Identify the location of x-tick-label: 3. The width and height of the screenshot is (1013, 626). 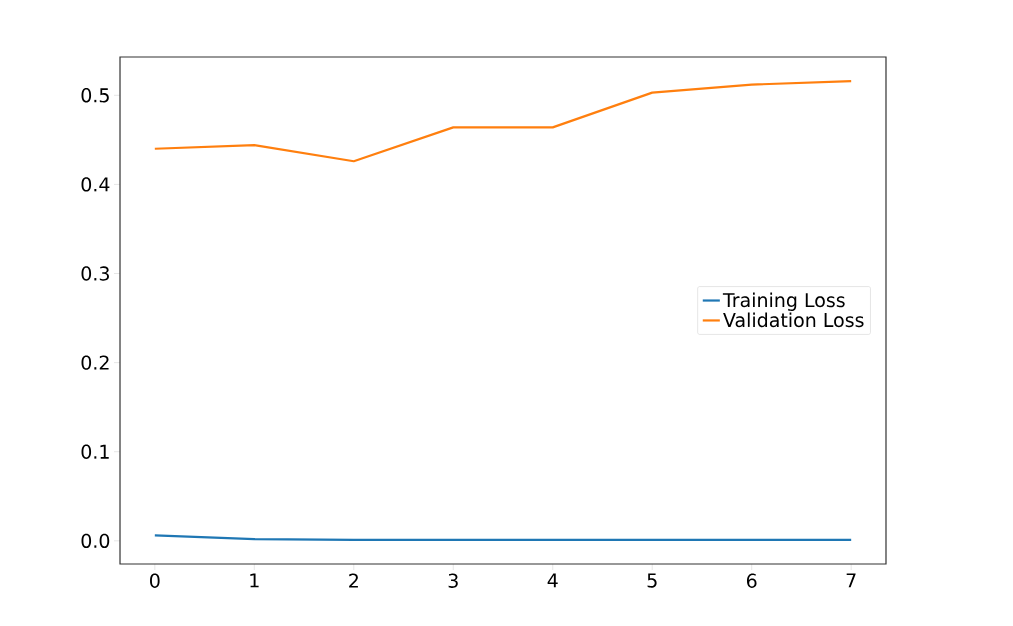
(453, 580).